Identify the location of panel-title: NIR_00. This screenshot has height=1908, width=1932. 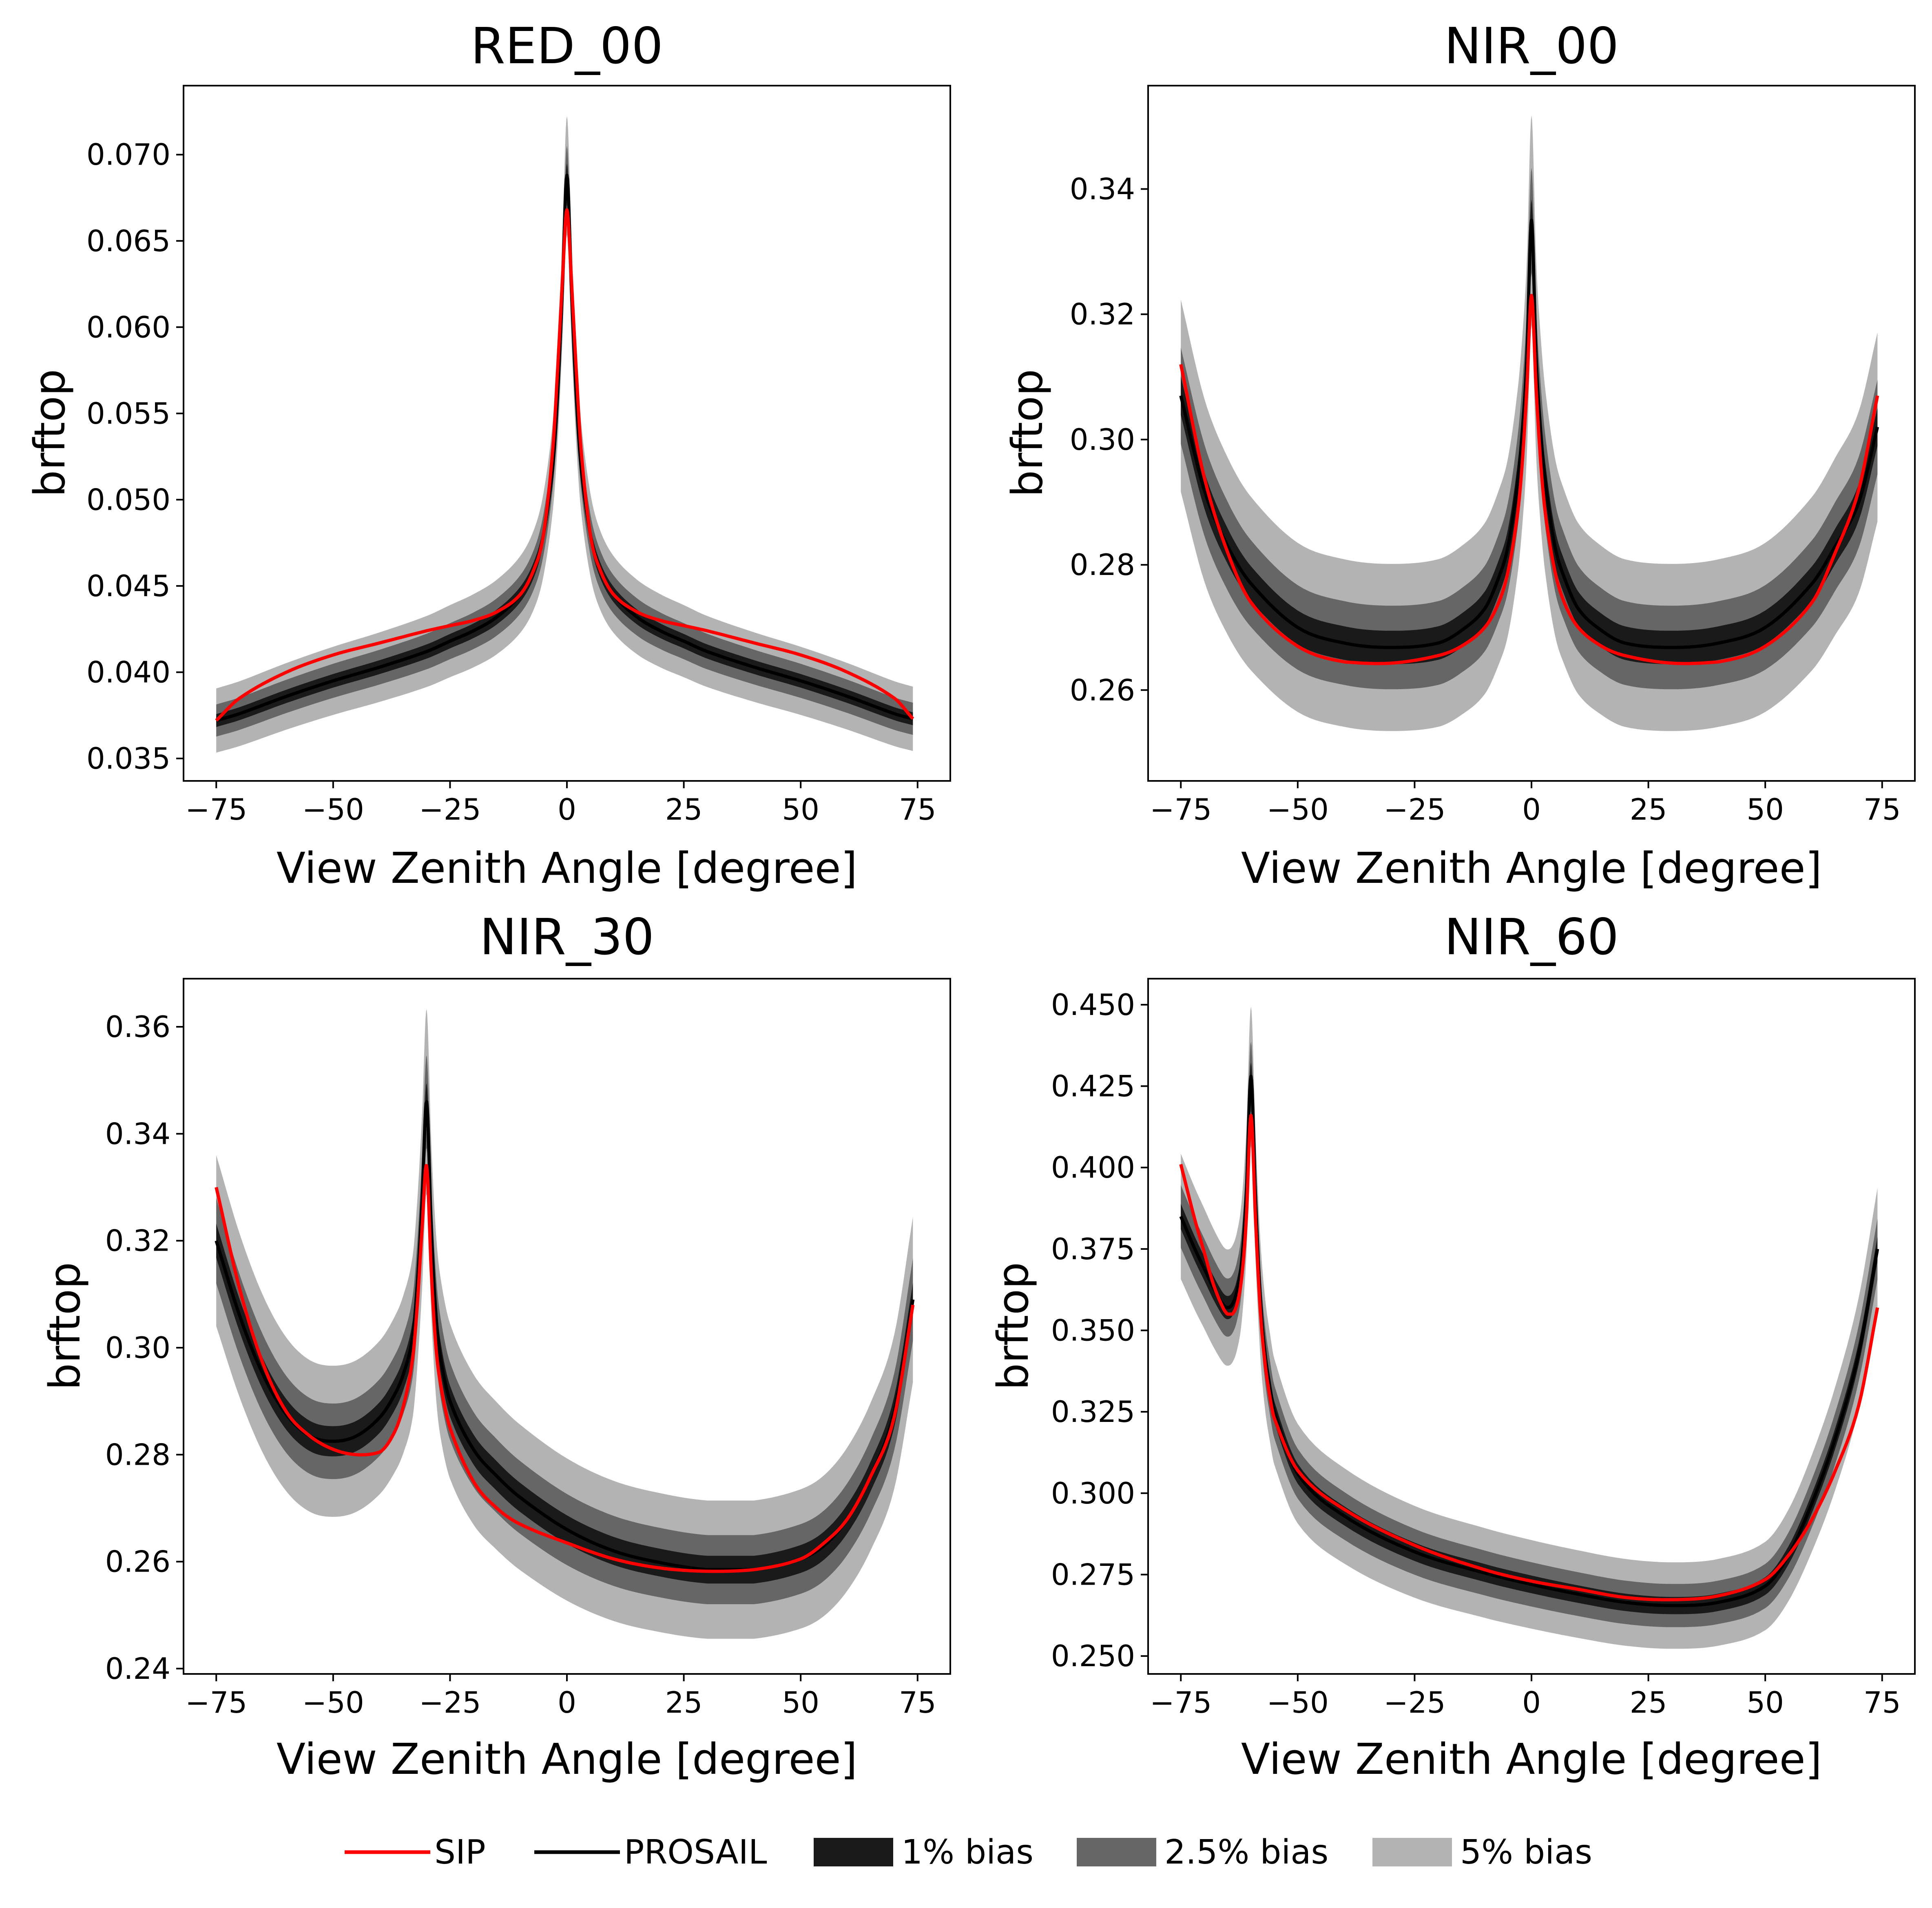
(1531, 46).